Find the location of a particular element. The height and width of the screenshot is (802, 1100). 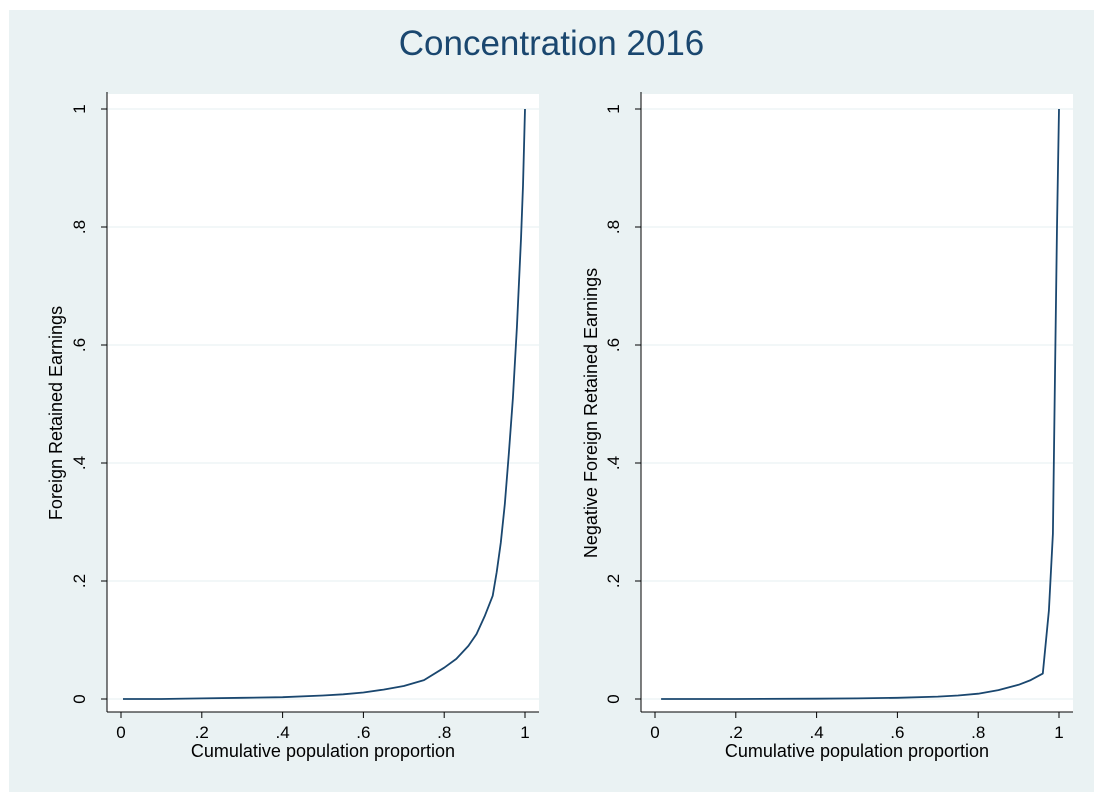

chart-title: Concentration 2016 is located at coordinates (551, 43).